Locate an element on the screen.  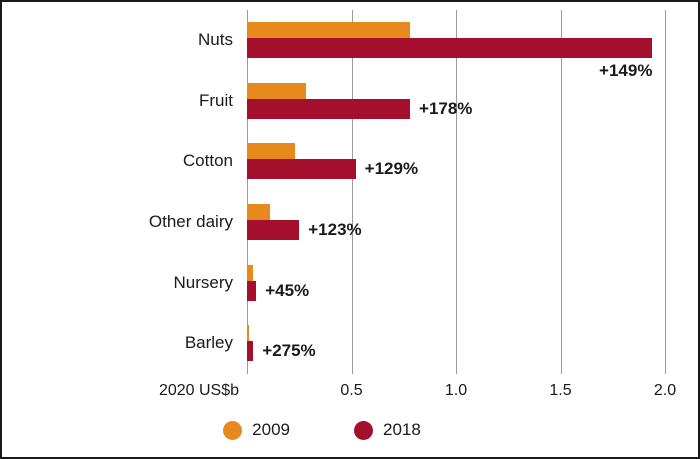
legend-swatch-2018 is located at coordinates (363, 430).